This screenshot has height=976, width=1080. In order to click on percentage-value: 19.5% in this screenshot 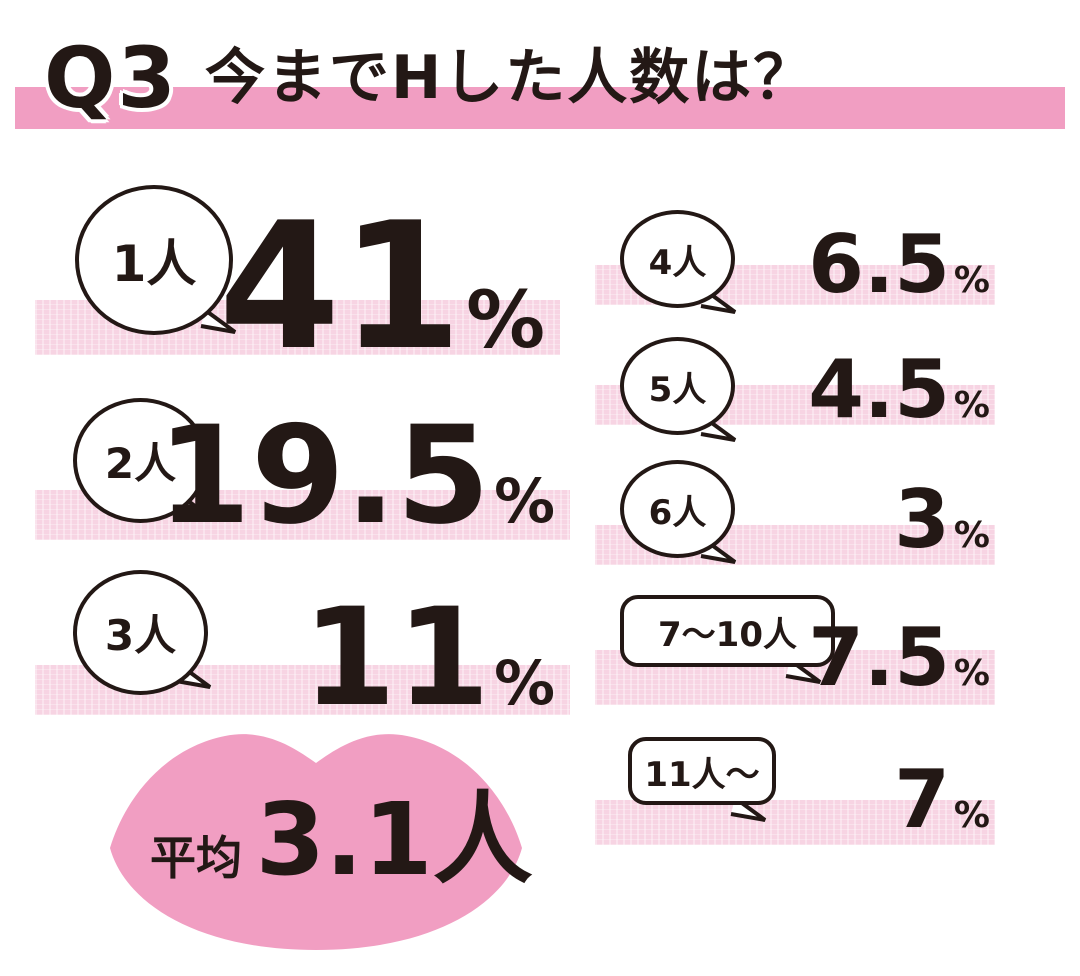, I will do `click(356, 475)`.